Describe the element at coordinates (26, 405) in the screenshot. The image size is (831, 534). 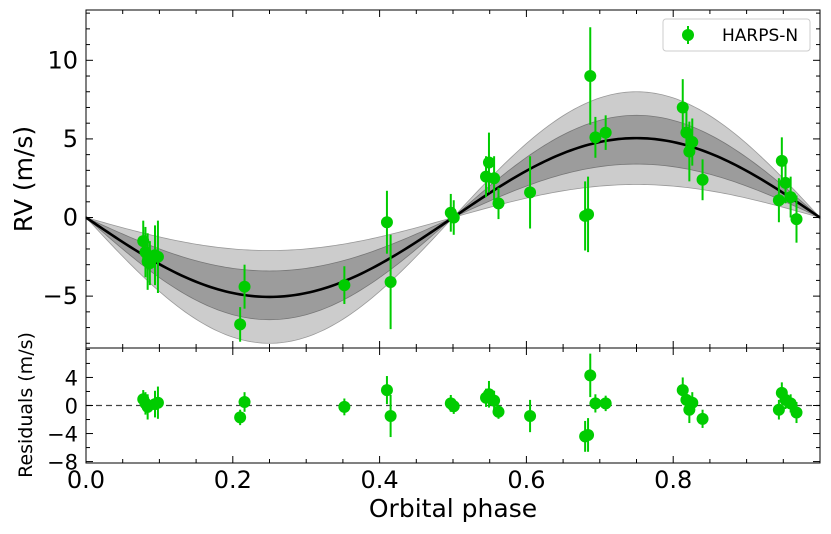
I see `bottom-y-axis-title: Residuals (m/s)` at that location.